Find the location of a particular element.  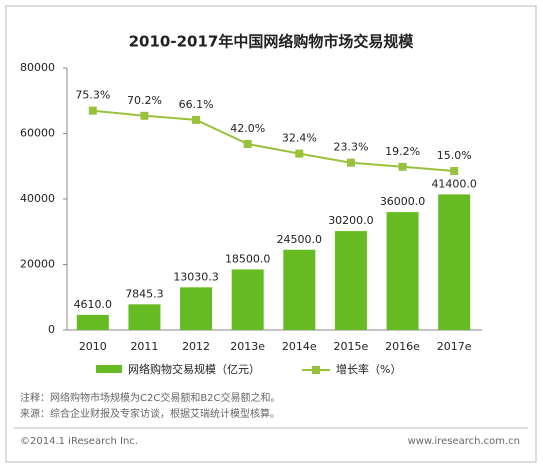

bar-value-label: 4610.0 is located at coordinates (93, 304).